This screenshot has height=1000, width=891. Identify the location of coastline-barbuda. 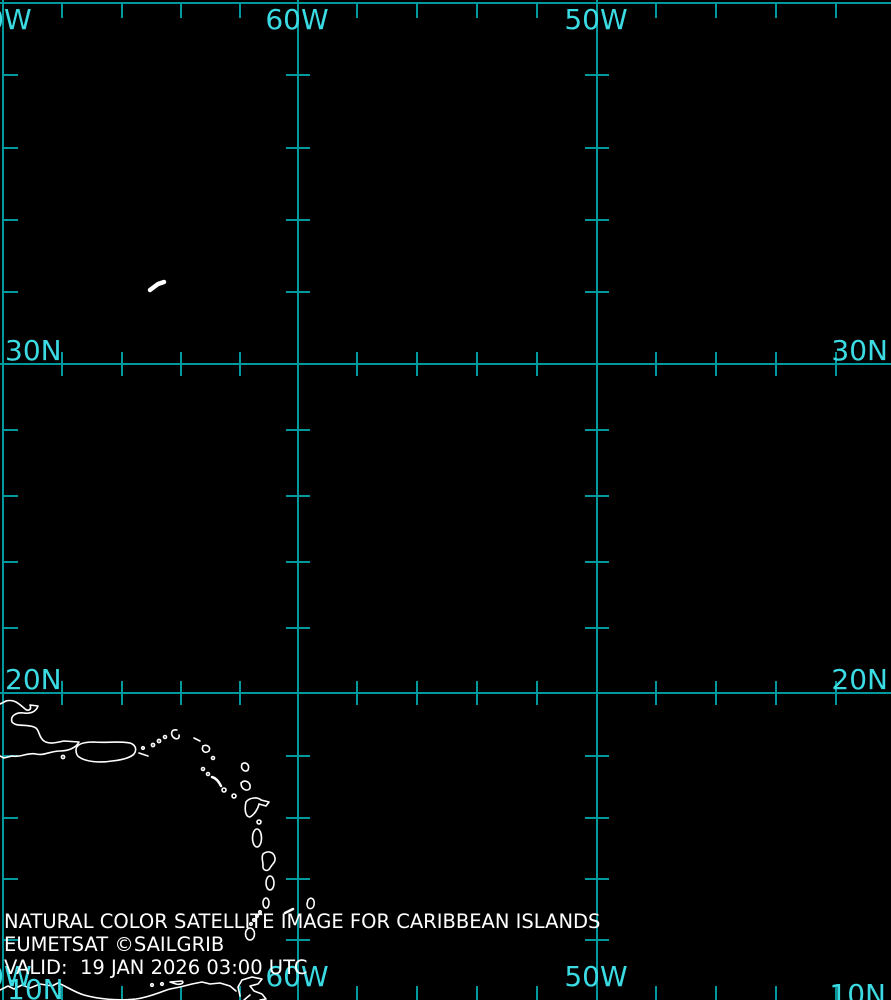
(245, 767).